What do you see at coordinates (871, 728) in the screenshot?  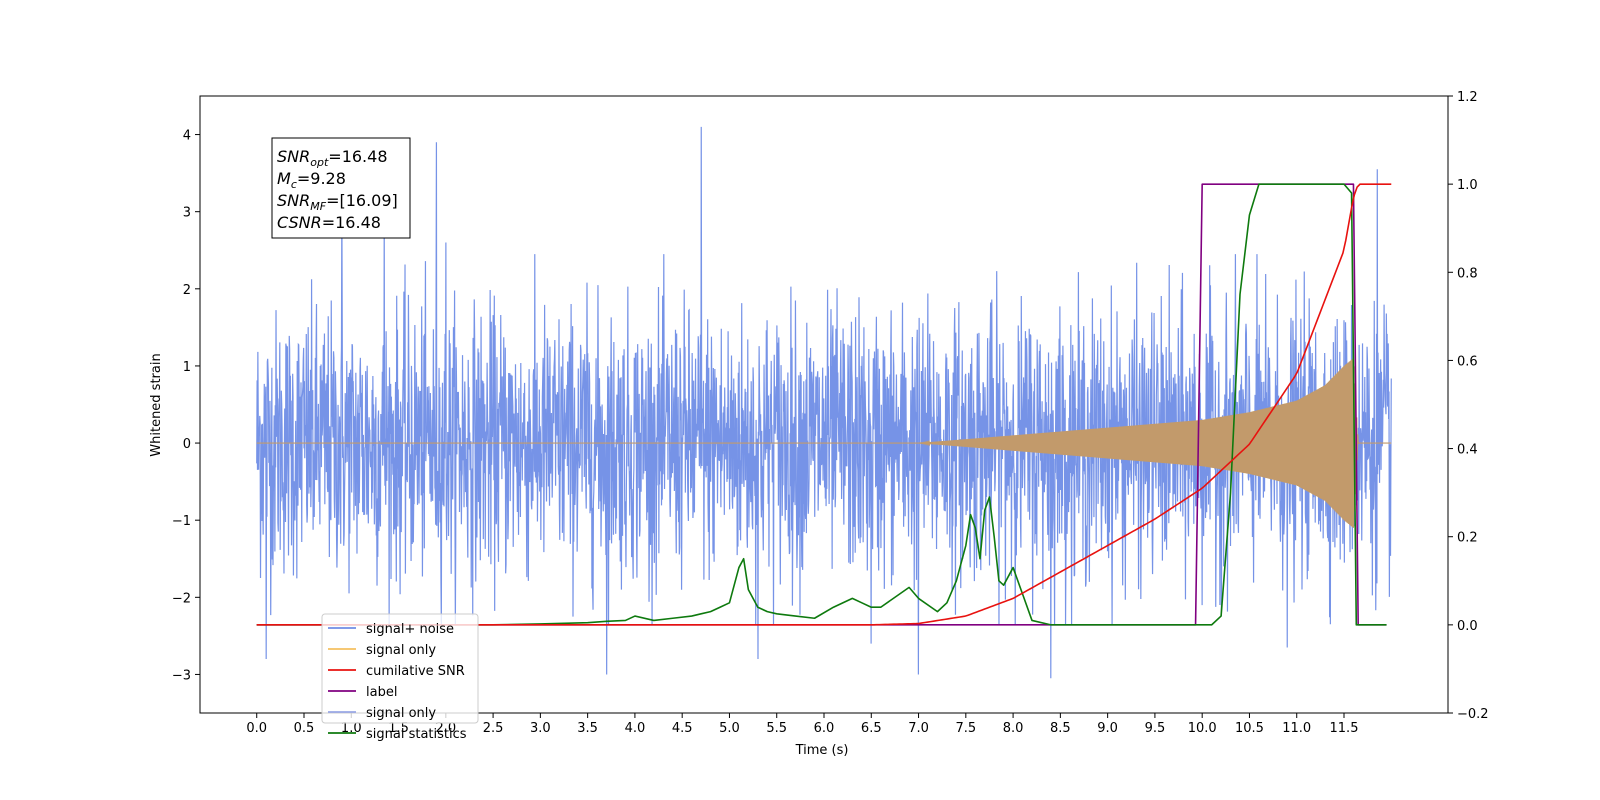 I see `x-tick-label: 6.5` at bounding box center [871, 728].